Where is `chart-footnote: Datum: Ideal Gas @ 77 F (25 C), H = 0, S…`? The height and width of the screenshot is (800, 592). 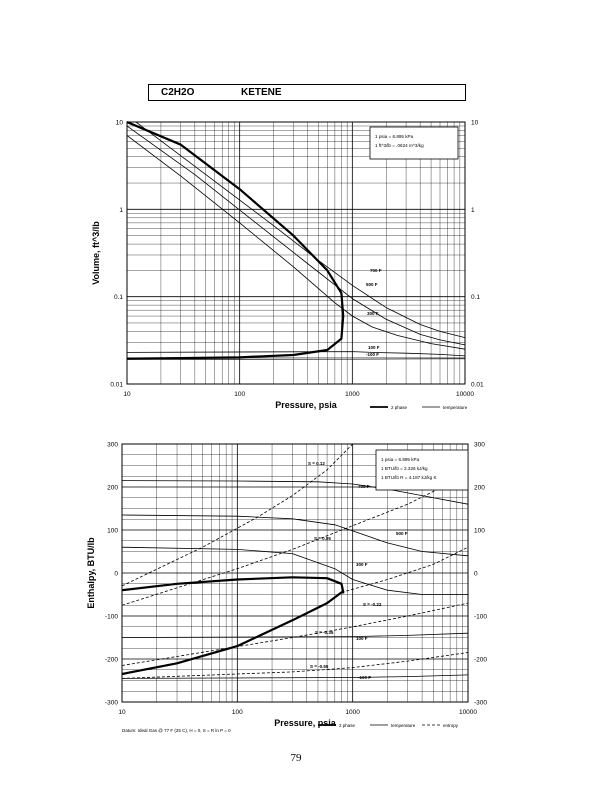 chart-footnote: Datum: Ideal Gas @ 77 F (25 C), H = 0, S… is located at coordinates (176, 730).